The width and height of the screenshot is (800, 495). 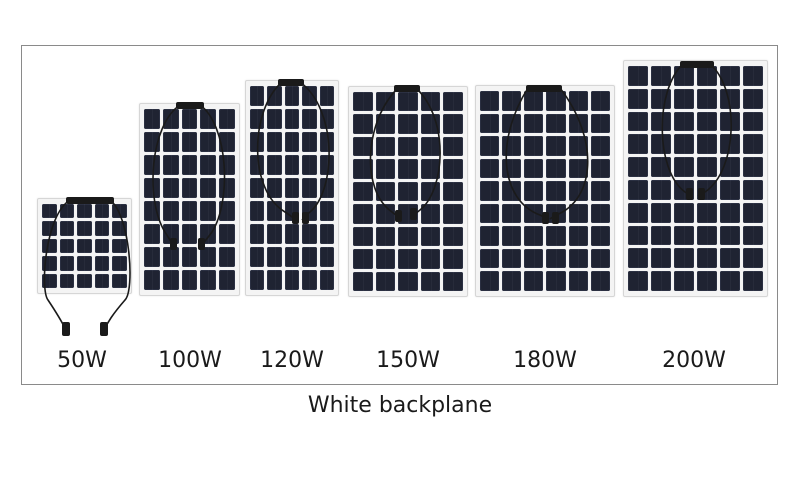 I want to click on label-200w: 200W, so click(x=694, y=360).